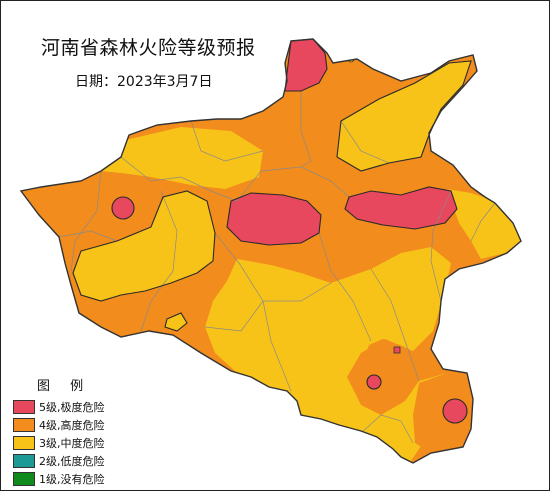  I want to click on legend-label-level2: 2级,低度危险, so click(72, 461).